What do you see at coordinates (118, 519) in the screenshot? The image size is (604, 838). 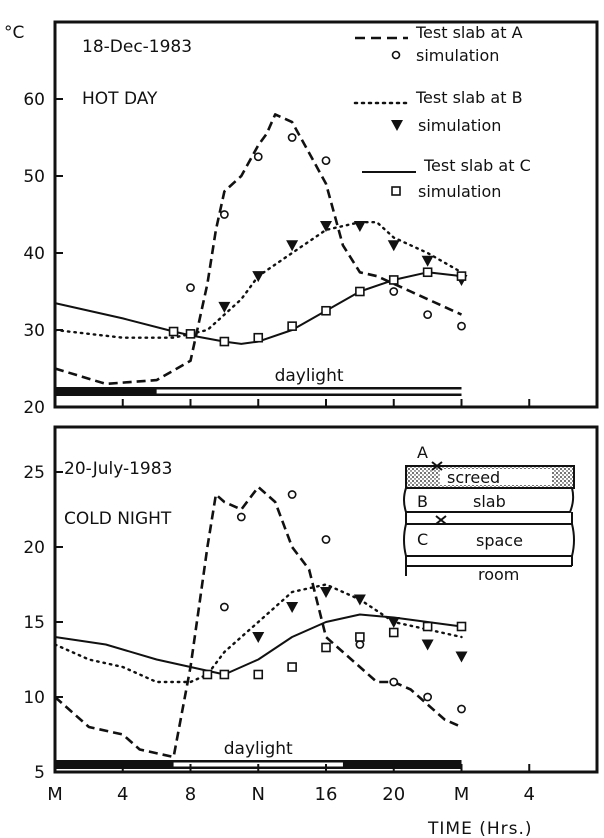 I see `bottom-condition-label: COLD NIGHT` at bounding box center [118, 519].